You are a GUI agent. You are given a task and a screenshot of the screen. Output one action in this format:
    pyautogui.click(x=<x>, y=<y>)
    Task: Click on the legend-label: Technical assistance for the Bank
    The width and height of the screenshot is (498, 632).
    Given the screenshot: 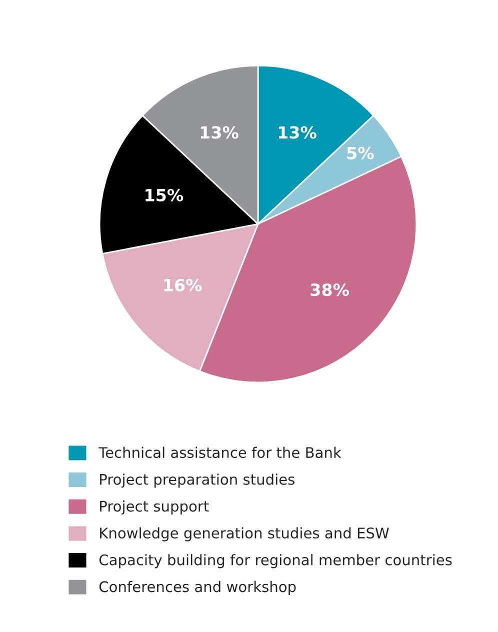 What is the action you would take?
    pyautogui.click(x=220, y=452)
    